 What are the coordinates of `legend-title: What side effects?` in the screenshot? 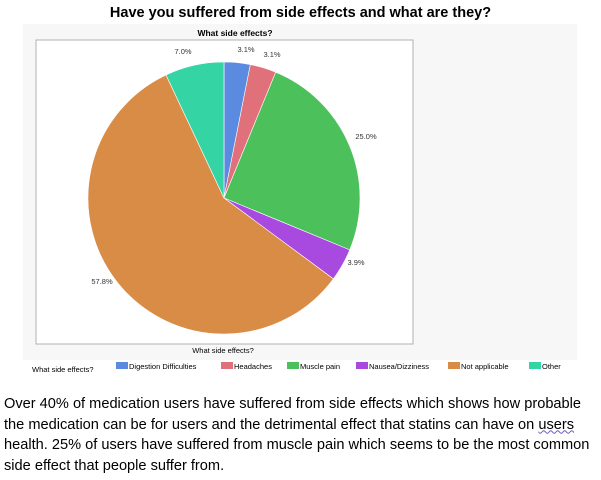 It's located at (63, 369).